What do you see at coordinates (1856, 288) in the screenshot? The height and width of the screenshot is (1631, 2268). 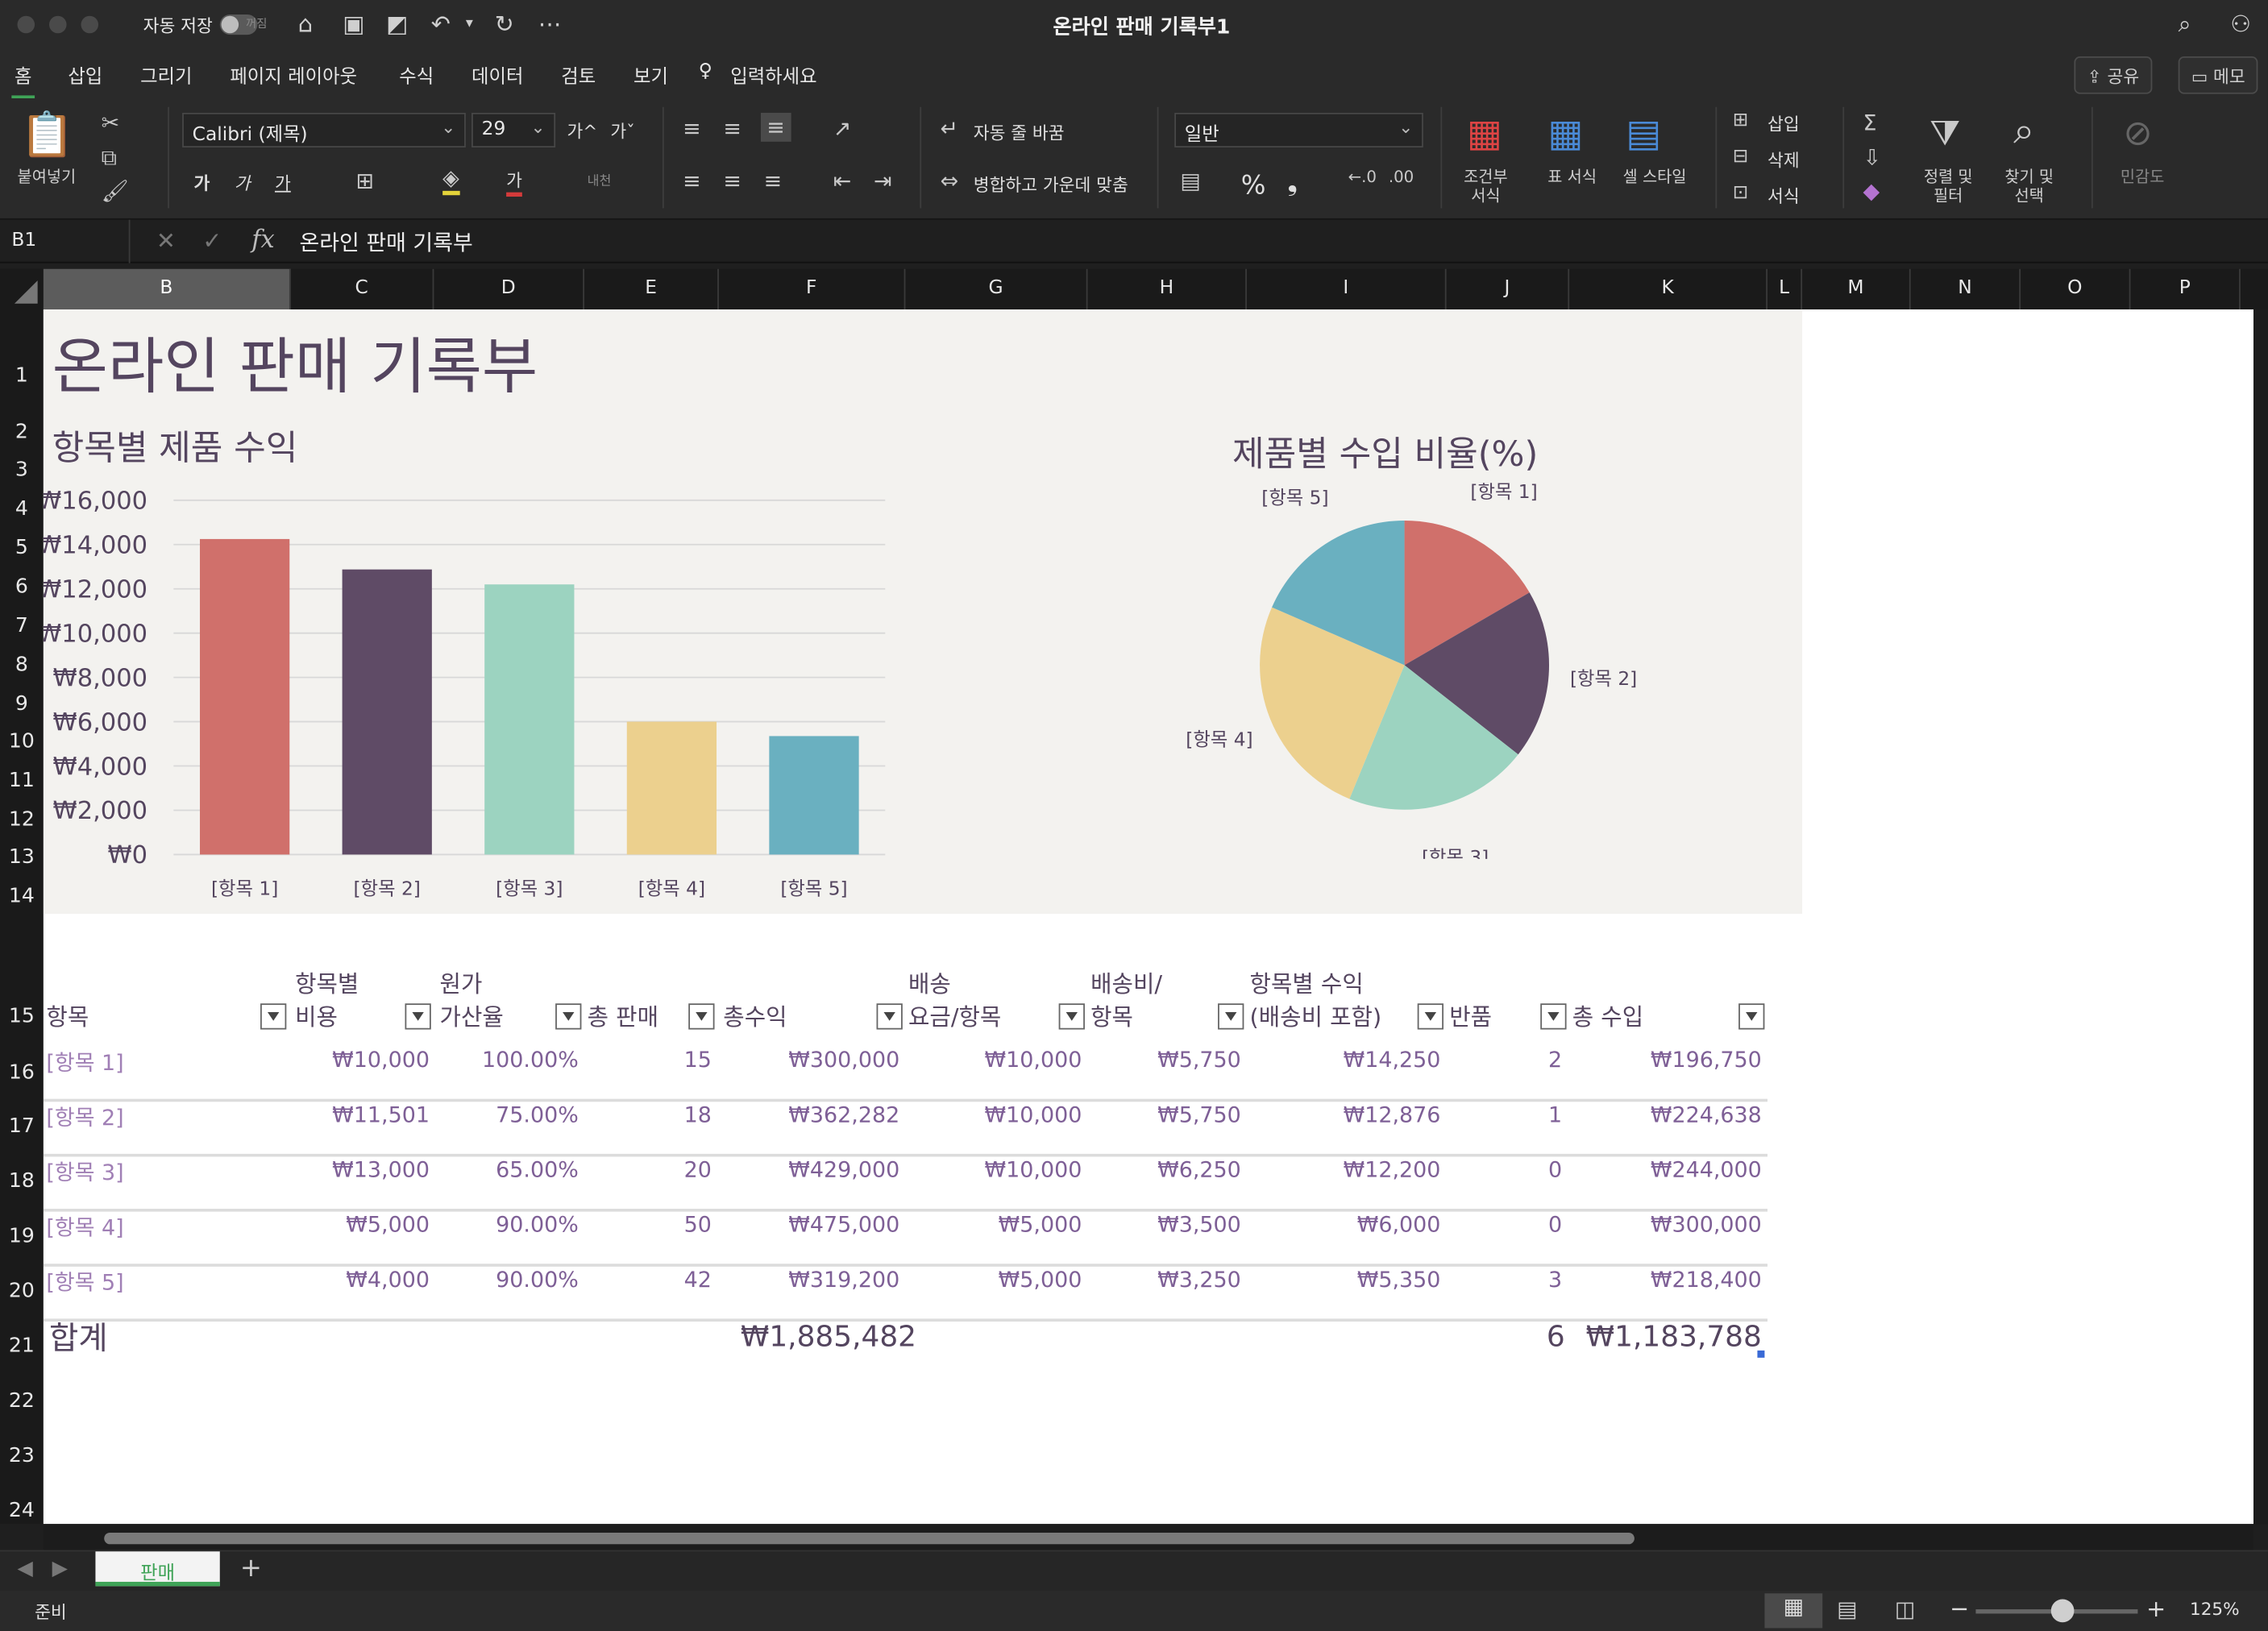 I see `column-header: M` at bounding box center [1856, 288].